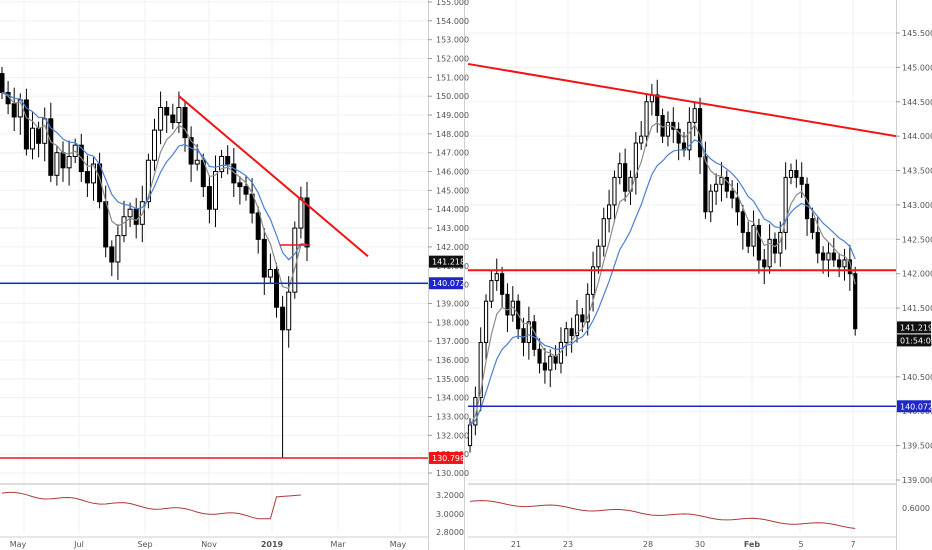 The image size is (932, 550). What do you see at coordinates (154, 176) in the screenshot?
I see `left-ema-slow-line` at bounding box center [154, 176].